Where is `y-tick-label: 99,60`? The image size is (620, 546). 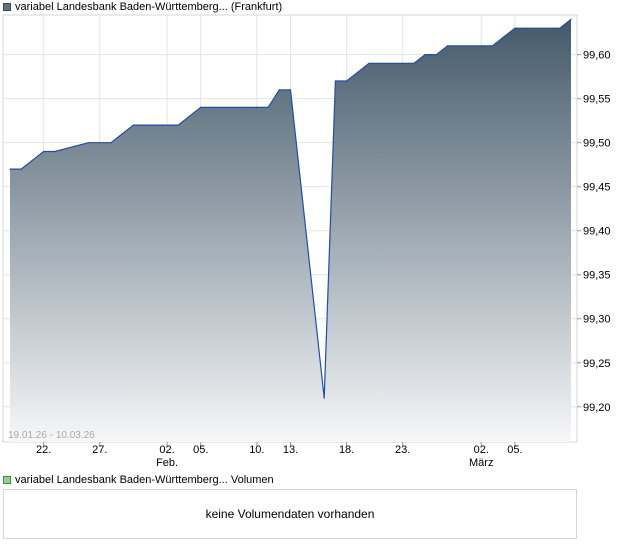
y-tick-label: 99,60 is located at coordinates (597, 56).